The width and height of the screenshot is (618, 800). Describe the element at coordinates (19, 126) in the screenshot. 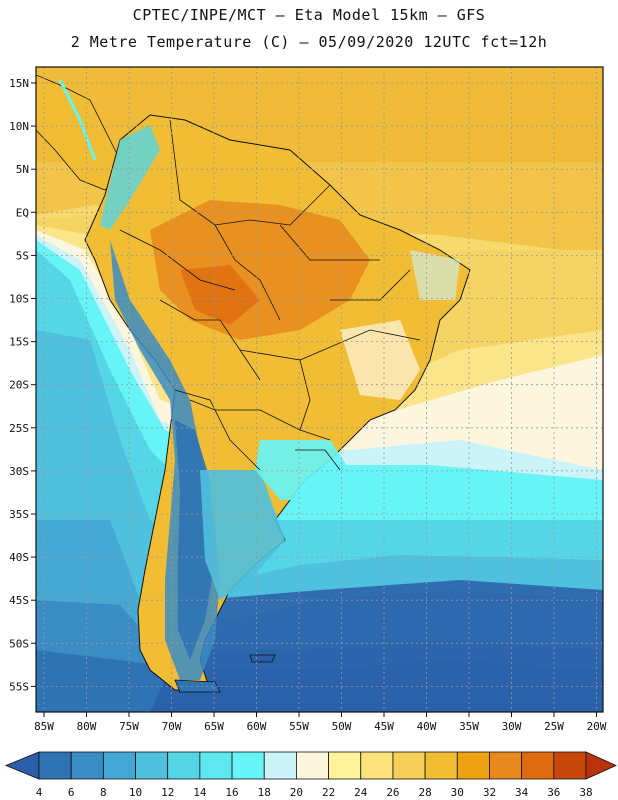

I see `latitude-label-10n: 10N` at that location.